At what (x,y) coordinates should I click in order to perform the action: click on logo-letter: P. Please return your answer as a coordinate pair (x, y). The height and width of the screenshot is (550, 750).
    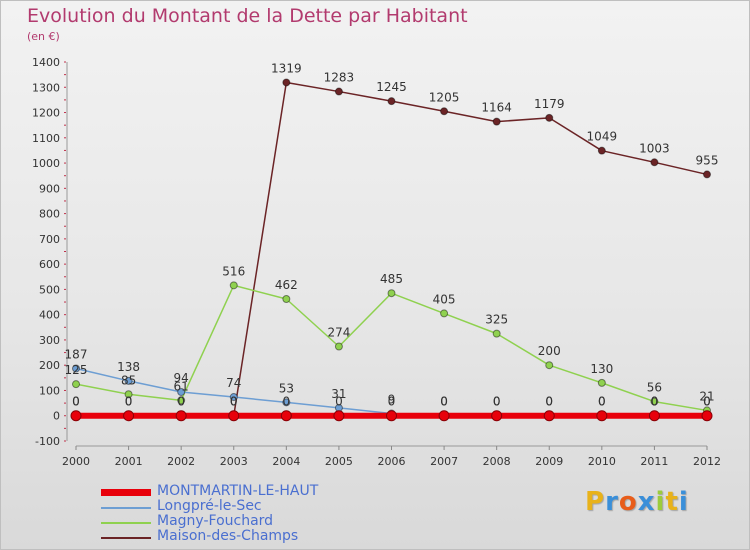
    Looking at the image, I should click on (595, 502).